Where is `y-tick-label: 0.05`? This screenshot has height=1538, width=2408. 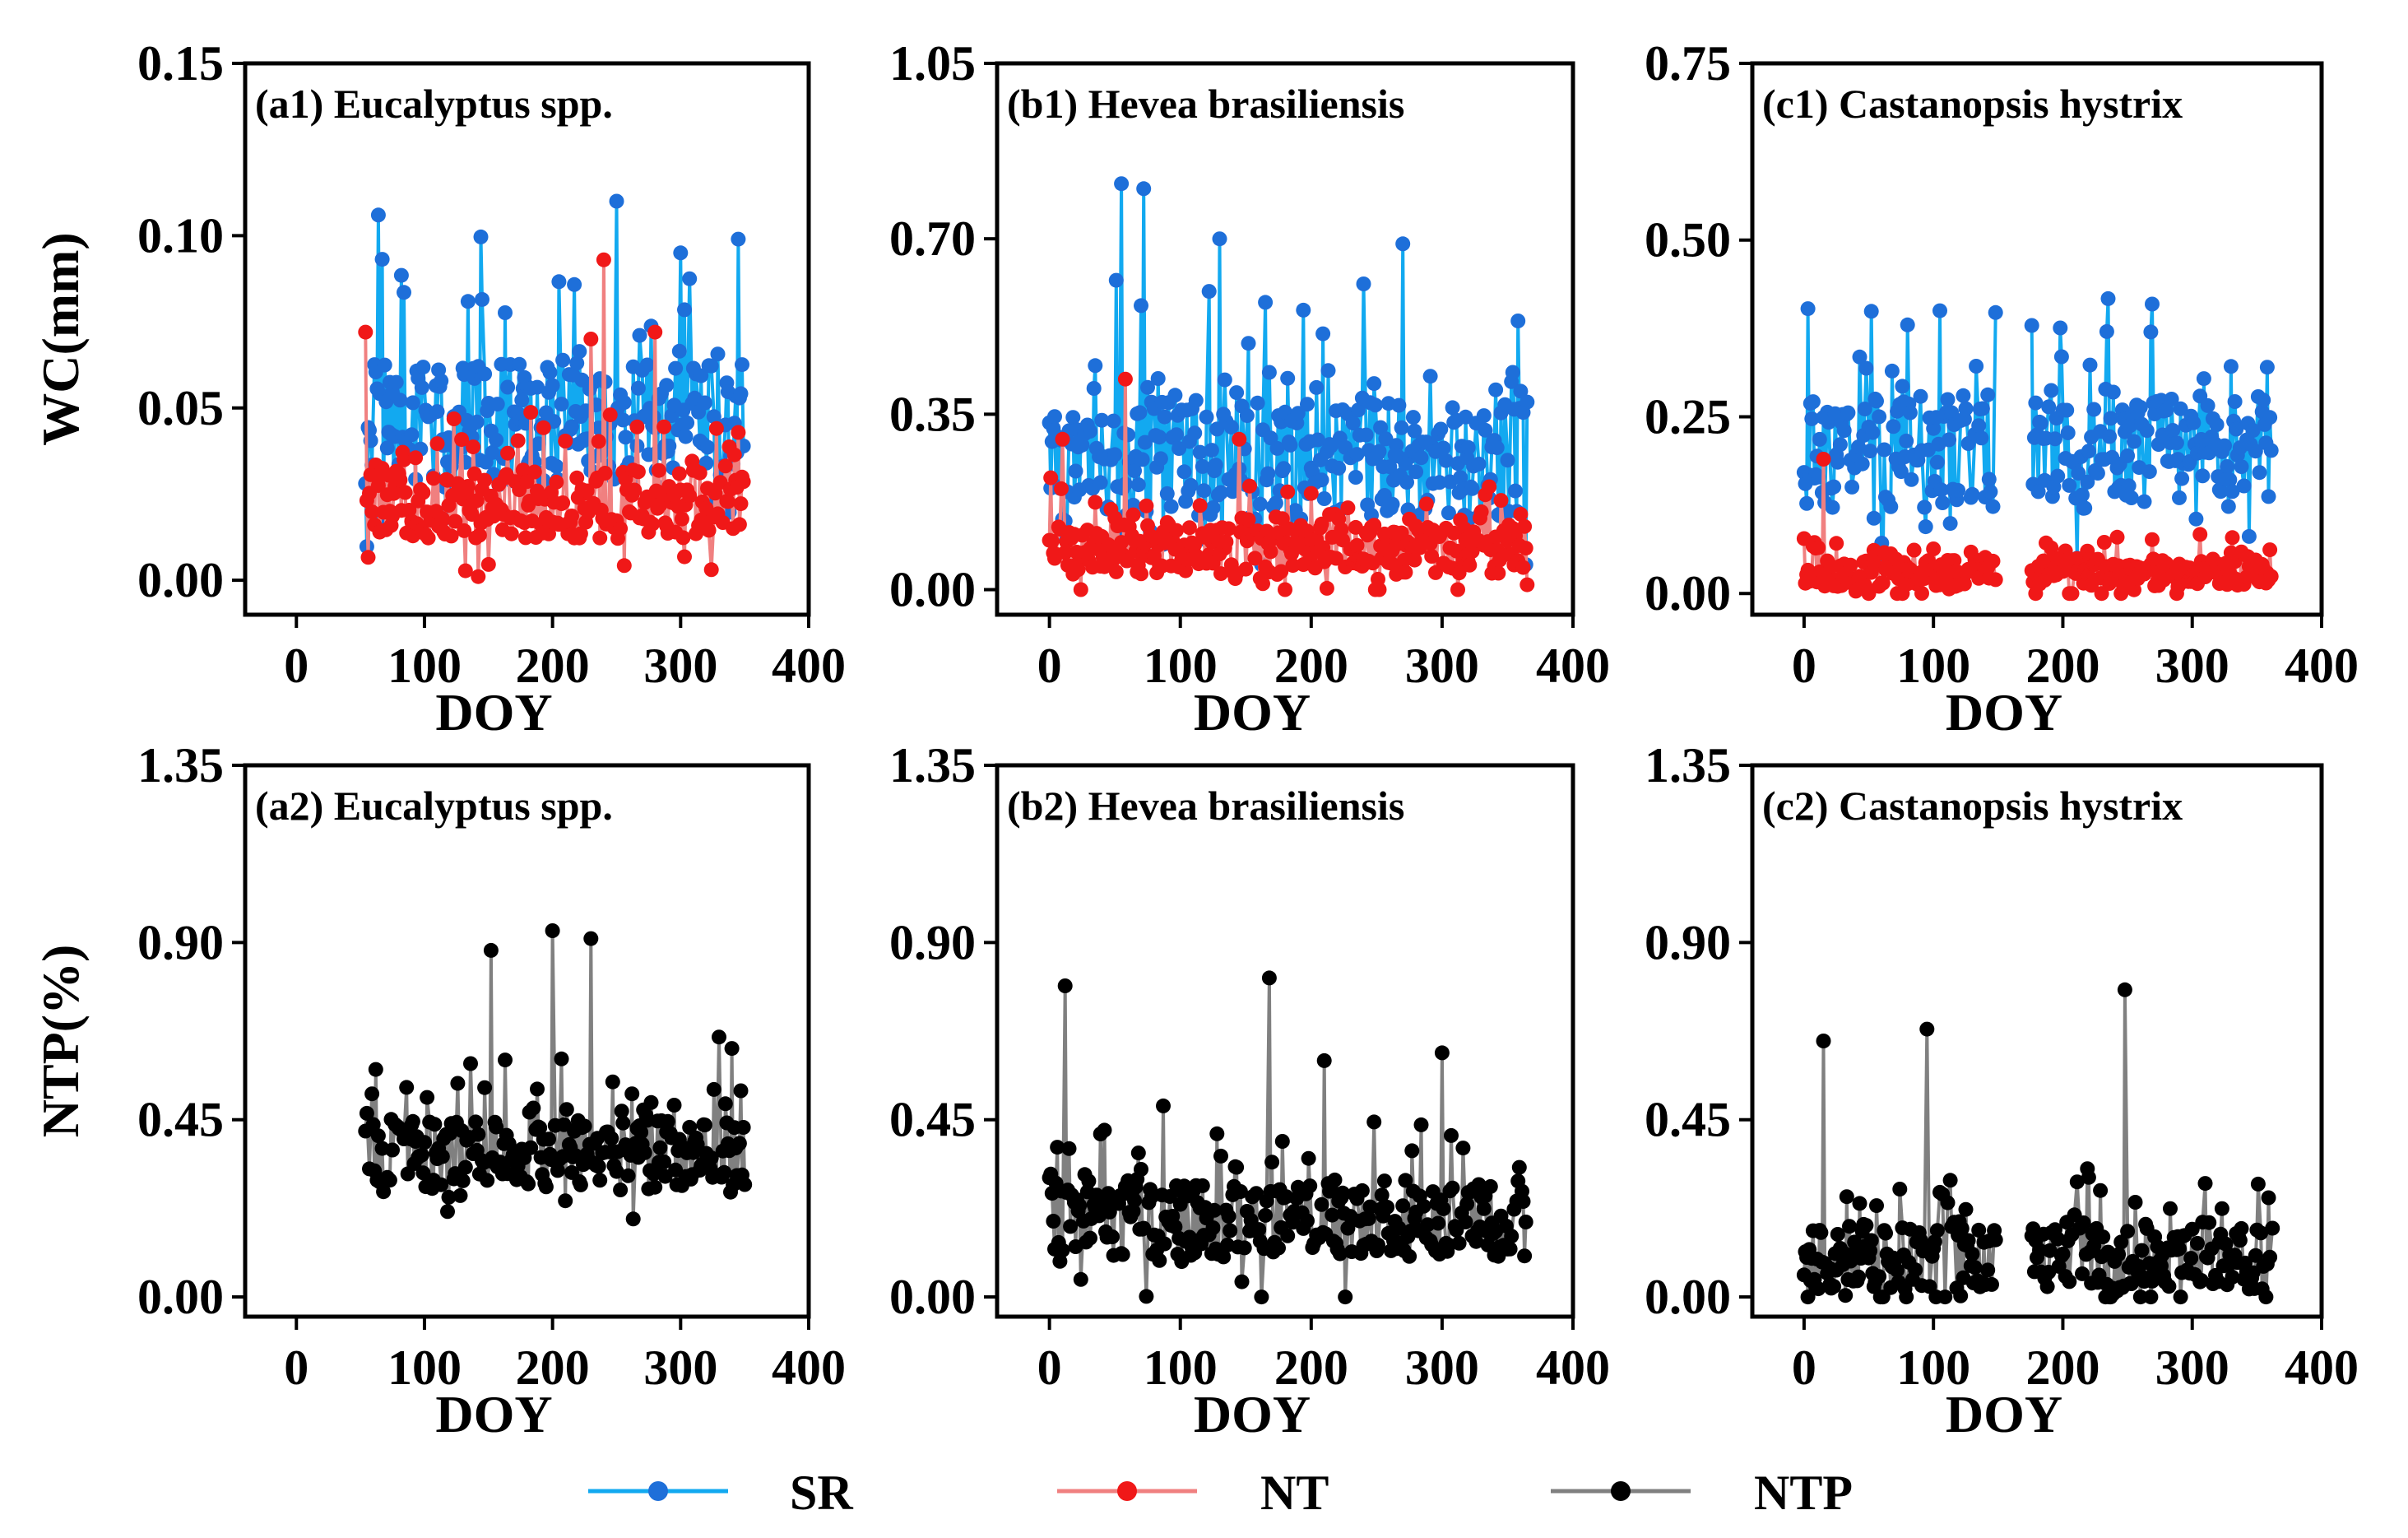 y-tick-label: 0.05 is located at coordinates (181, 408).